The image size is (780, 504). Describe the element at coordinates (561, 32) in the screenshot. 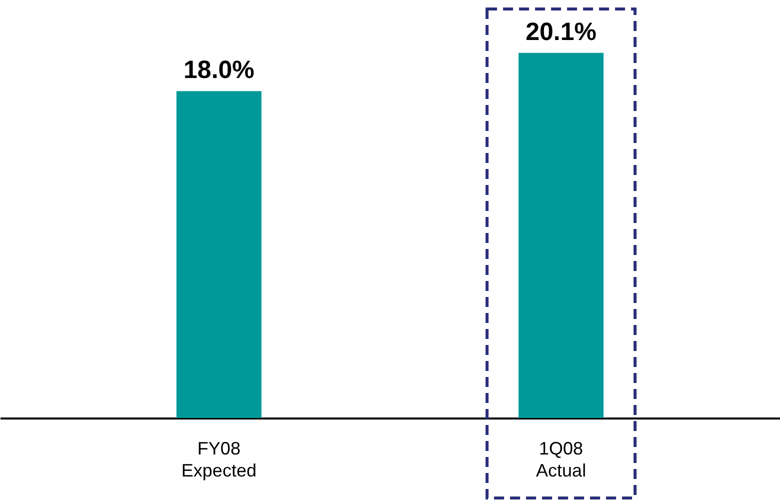

I see `data-label: 20.1%` at that location.